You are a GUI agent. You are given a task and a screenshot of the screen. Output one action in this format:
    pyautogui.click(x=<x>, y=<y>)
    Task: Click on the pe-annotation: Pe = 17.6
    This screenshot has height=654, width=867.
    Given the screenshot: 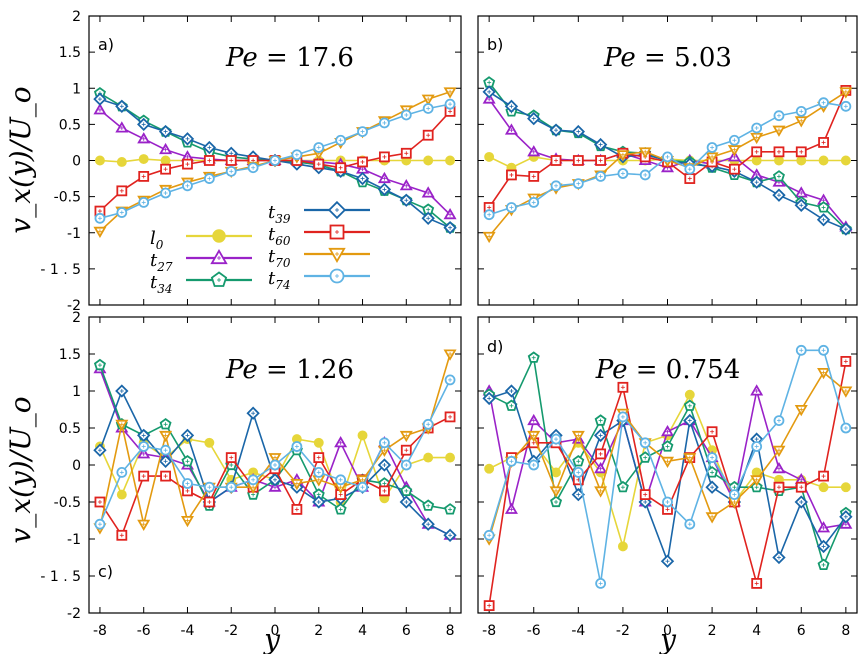 What is the action you would take?
    pyautogui.click(x=289, y=58)
    